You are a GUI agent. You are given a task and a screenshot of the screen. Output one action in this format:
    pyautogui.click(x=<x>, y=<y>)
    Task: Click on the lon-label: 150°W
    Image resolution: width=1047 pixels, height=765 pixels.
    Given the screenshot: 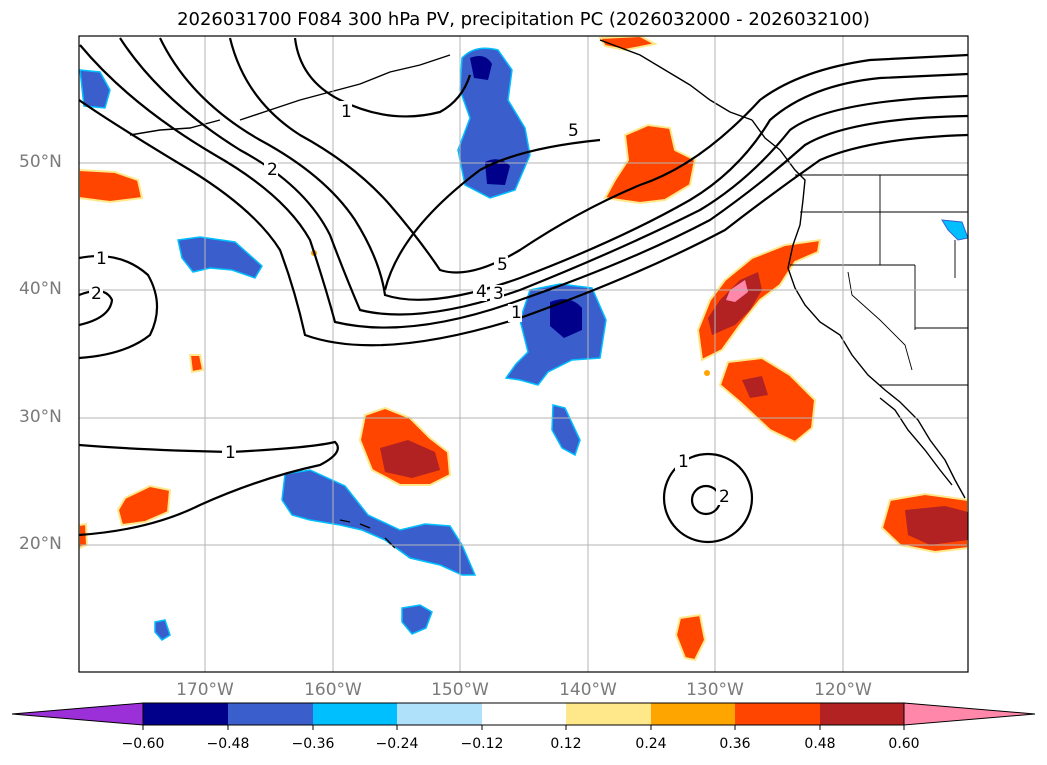 What is the action you would take?
    pyautogui.click(x=460, y=690)
    